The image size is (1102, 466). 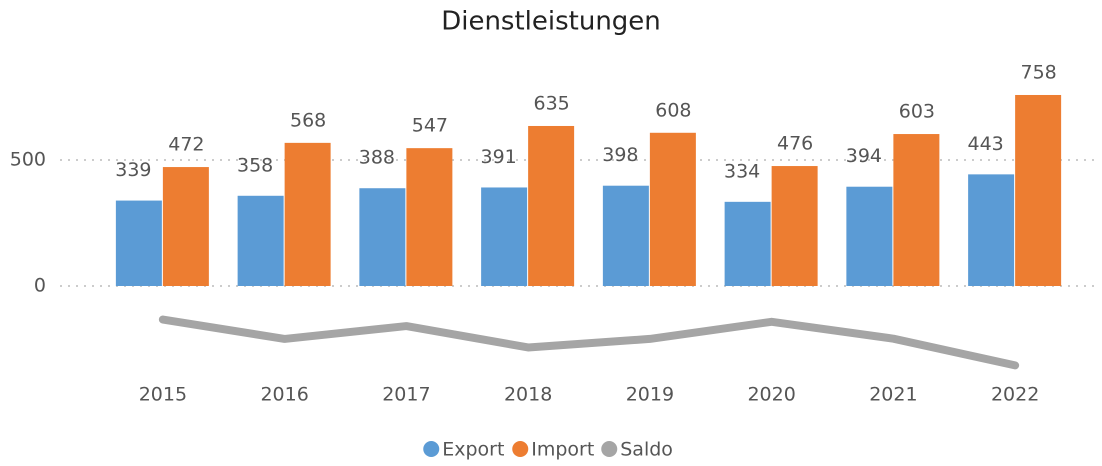 I want to click on data-label: 568, so click(x=308, y=120).